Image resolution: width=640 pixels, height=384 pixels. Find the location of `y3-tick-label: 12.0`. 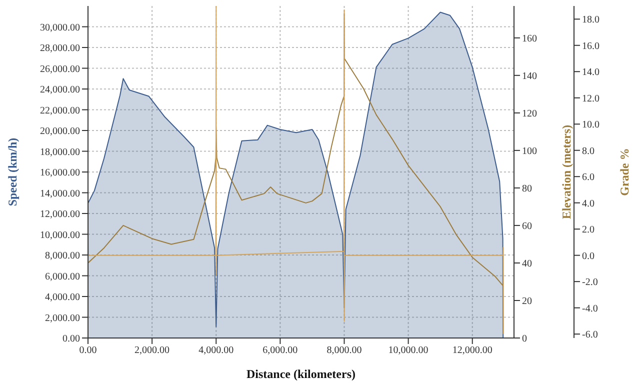

y3-tick-label: 12.0 is located at coordinates (591, 98).